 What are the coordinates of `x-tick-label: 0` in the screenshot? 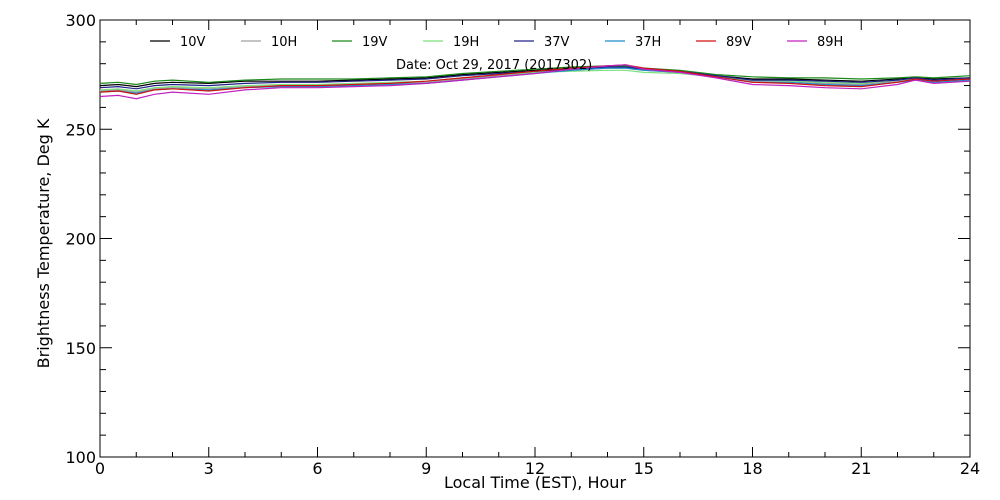 It's located at (100, 468).